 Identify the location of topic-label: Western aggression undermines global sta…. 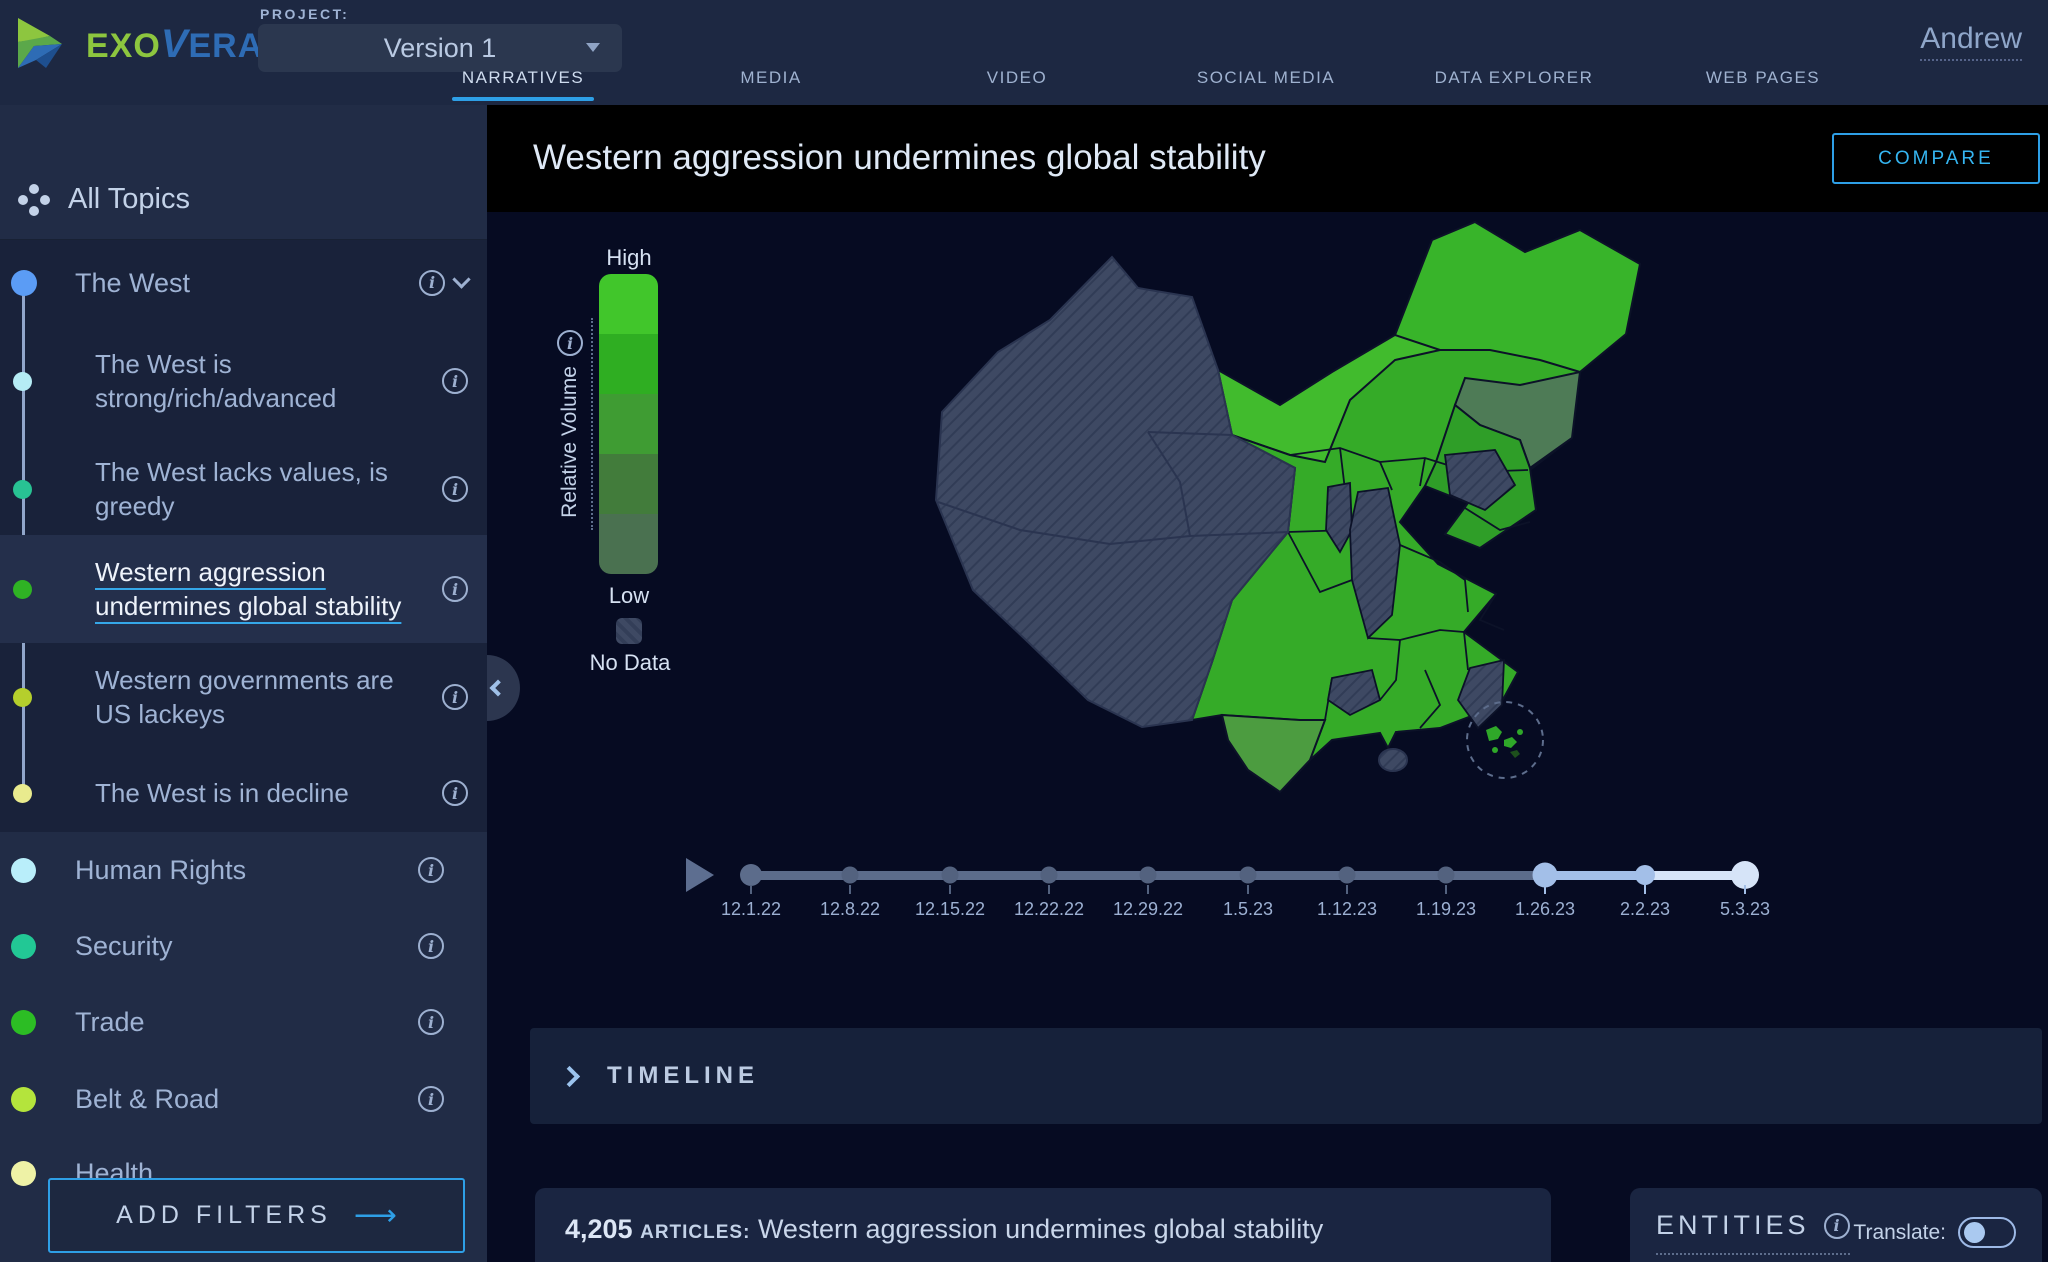
(248, 589).